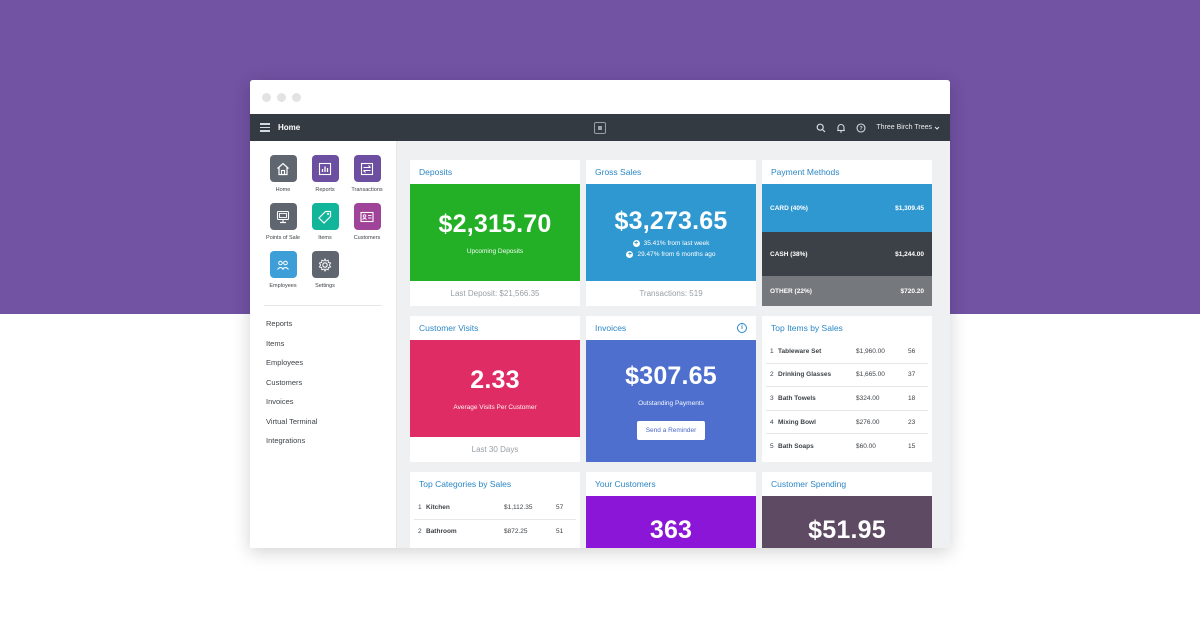  I want to click on send-reminder-button: Send a Reminder, so click(671, 430).